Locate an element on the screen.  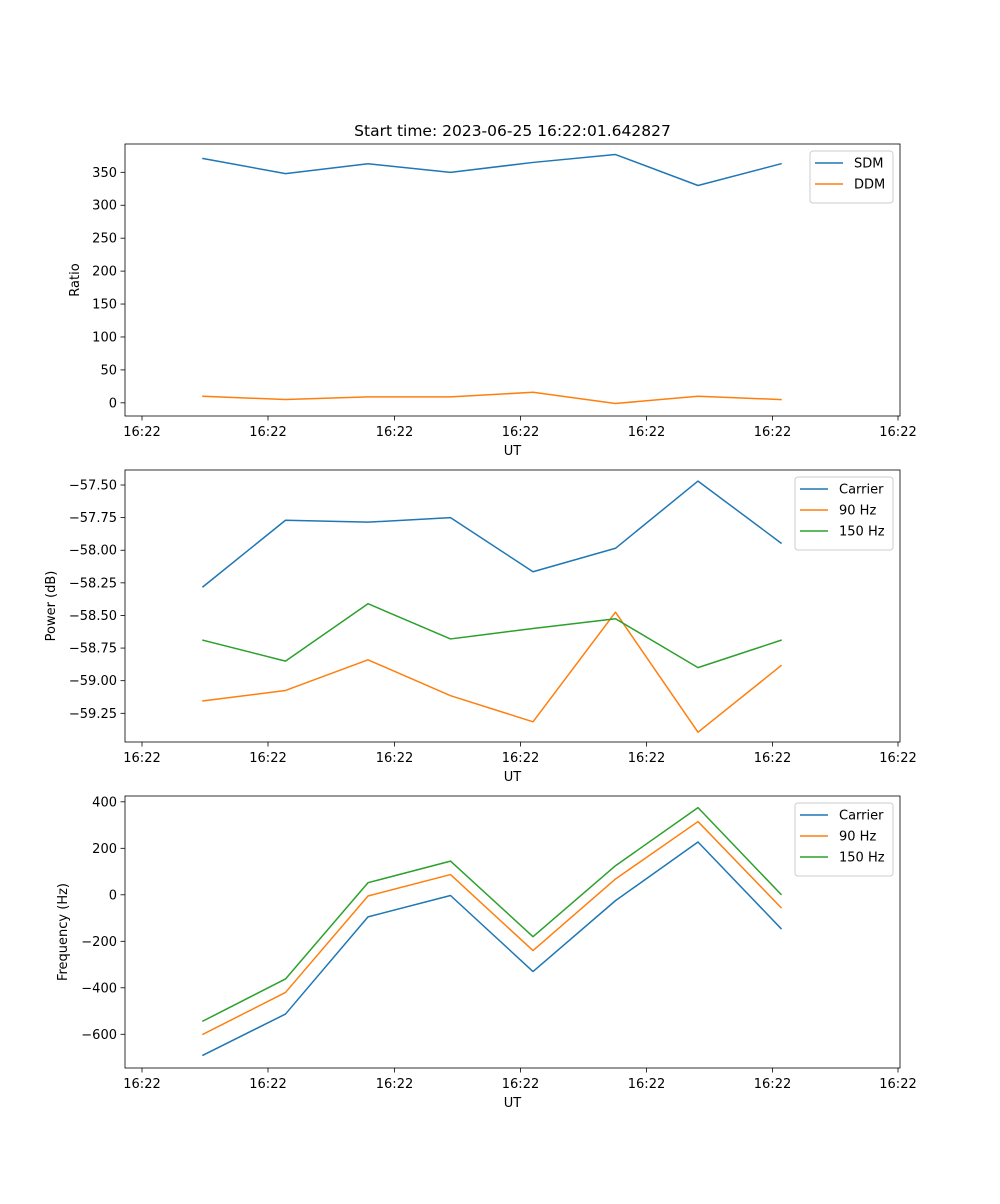
y-tick-label: 150 is located at coordinates (104, 305).